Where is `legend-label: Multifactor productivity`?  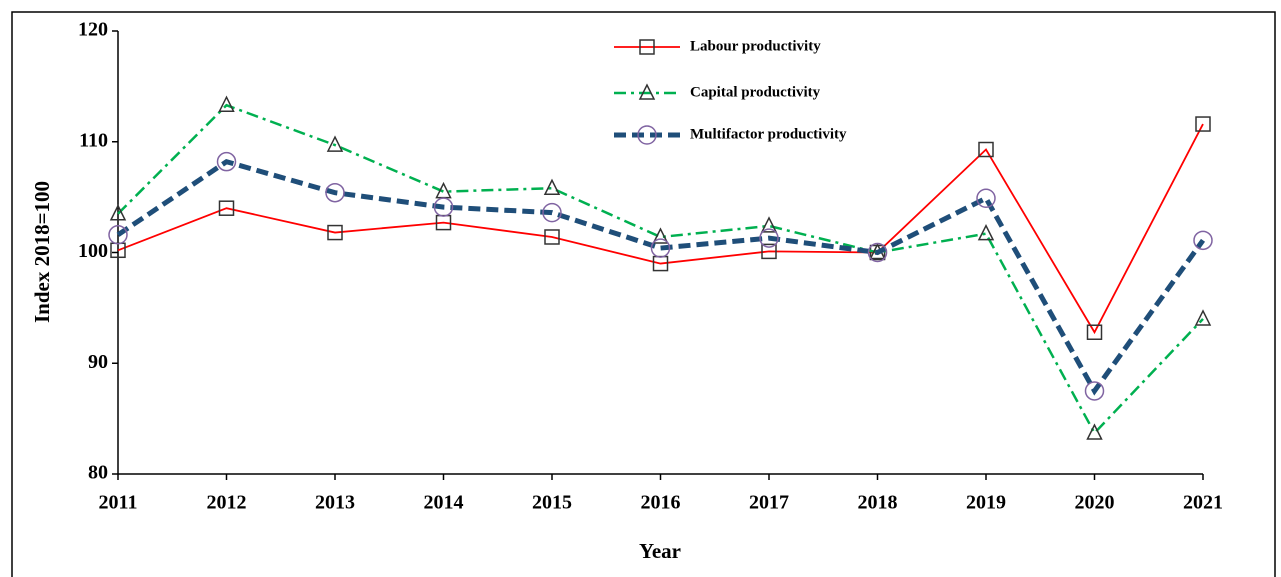
legend-label: Multifactor productivity is located at coordinates (768, 134).